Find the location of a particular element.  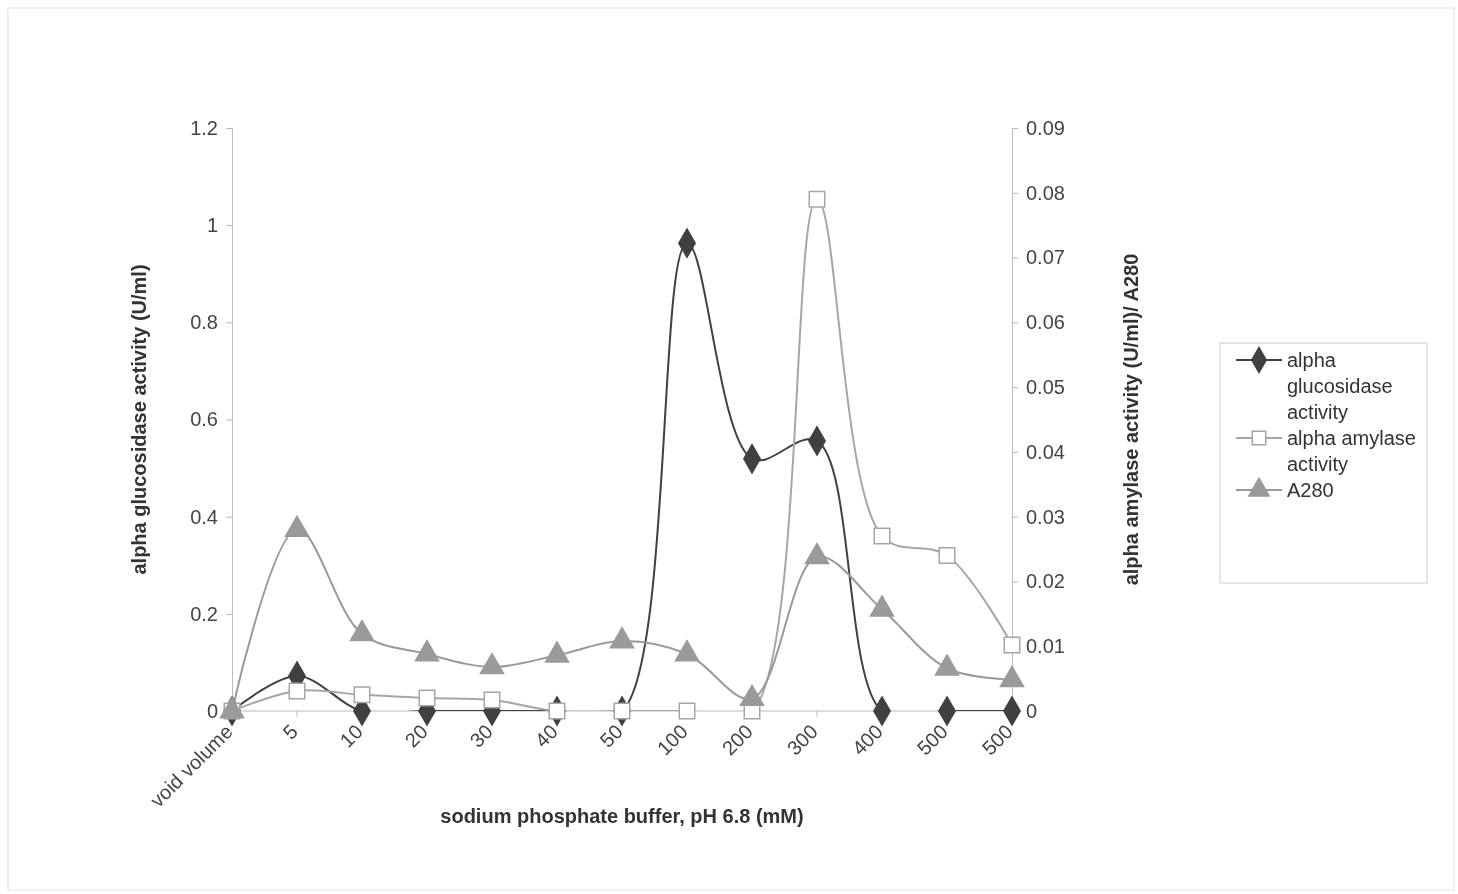

y2-tick-label: 0.01 is located at coordinates (1045, 646).